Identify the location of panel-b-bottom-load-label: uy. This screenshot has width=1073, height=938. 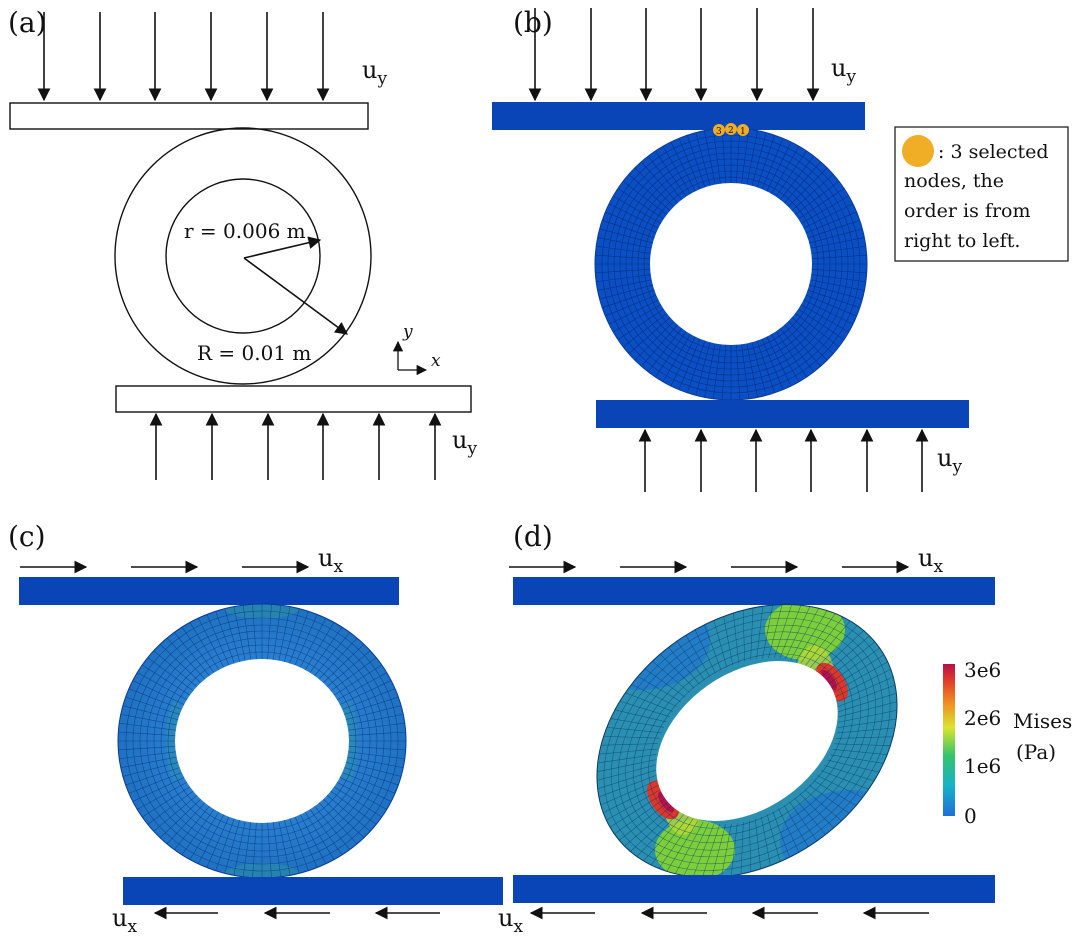
(949, 460).